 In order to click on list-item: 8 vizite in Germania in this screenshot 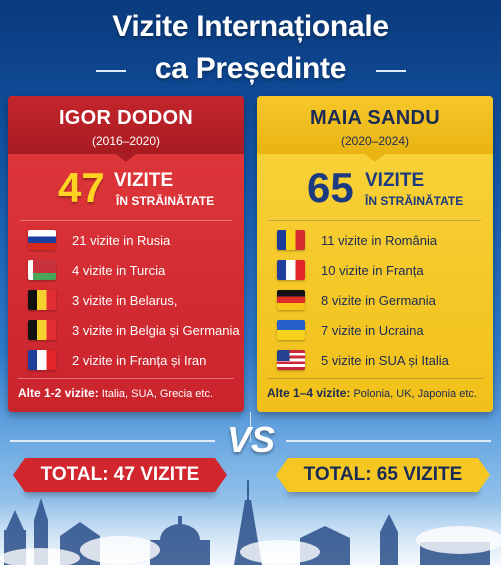, I will do `click(356, 300)`.